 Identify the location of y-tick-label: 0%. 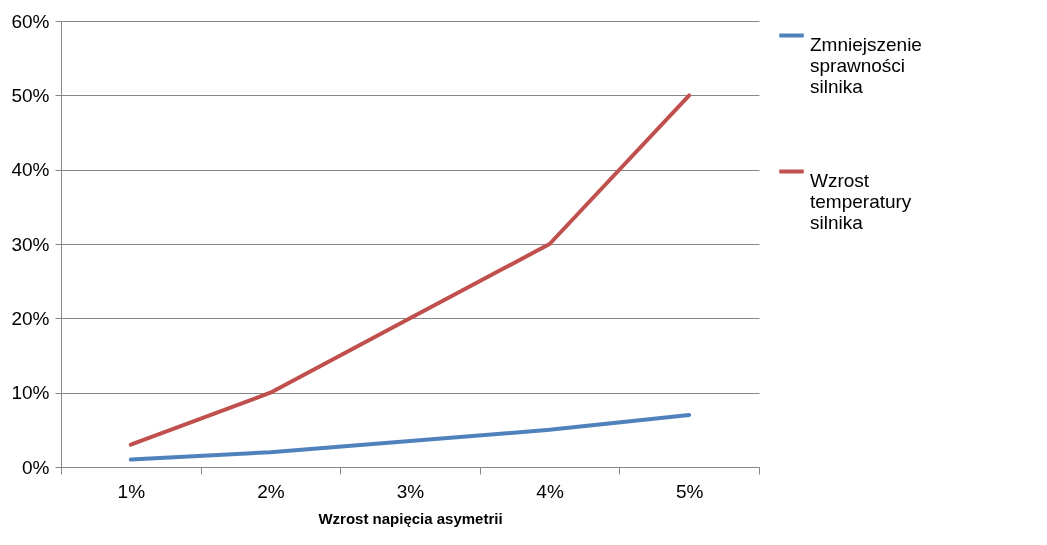
(36, 467).